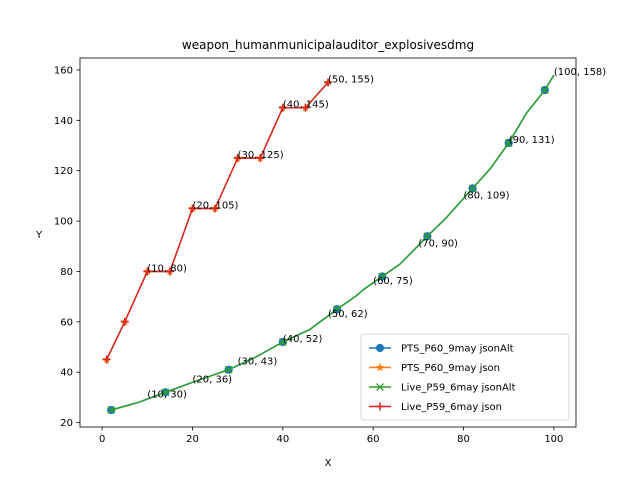 The width and height of the screenshot is (640, 480). Describe the element at coordinates (553, 439) in the screenshot. I see `x-tick-label: 100` at that location.